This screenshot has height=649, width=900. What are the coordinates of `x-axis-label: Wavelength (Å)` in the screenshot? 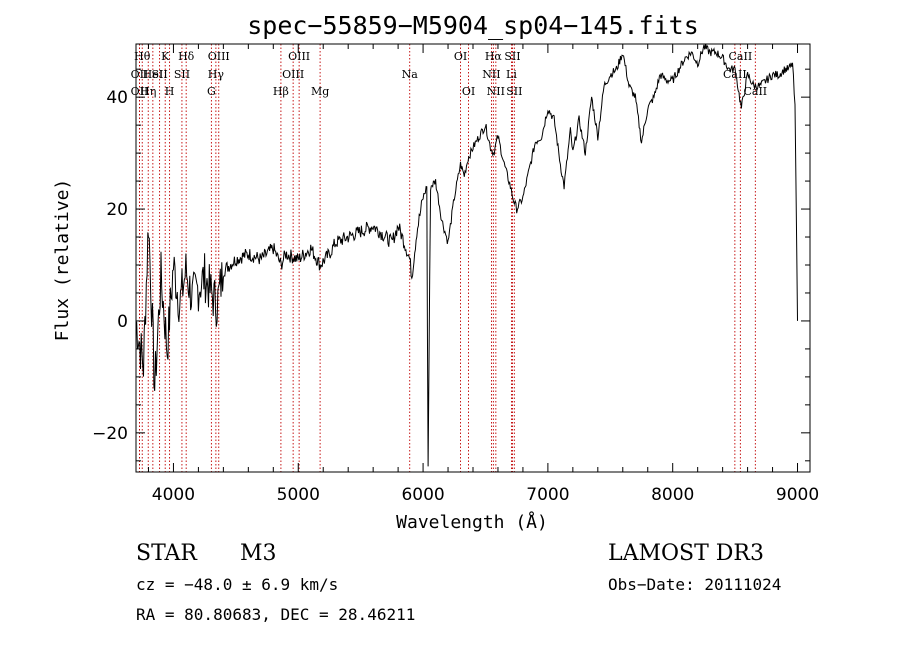 It's located at (472, 522).